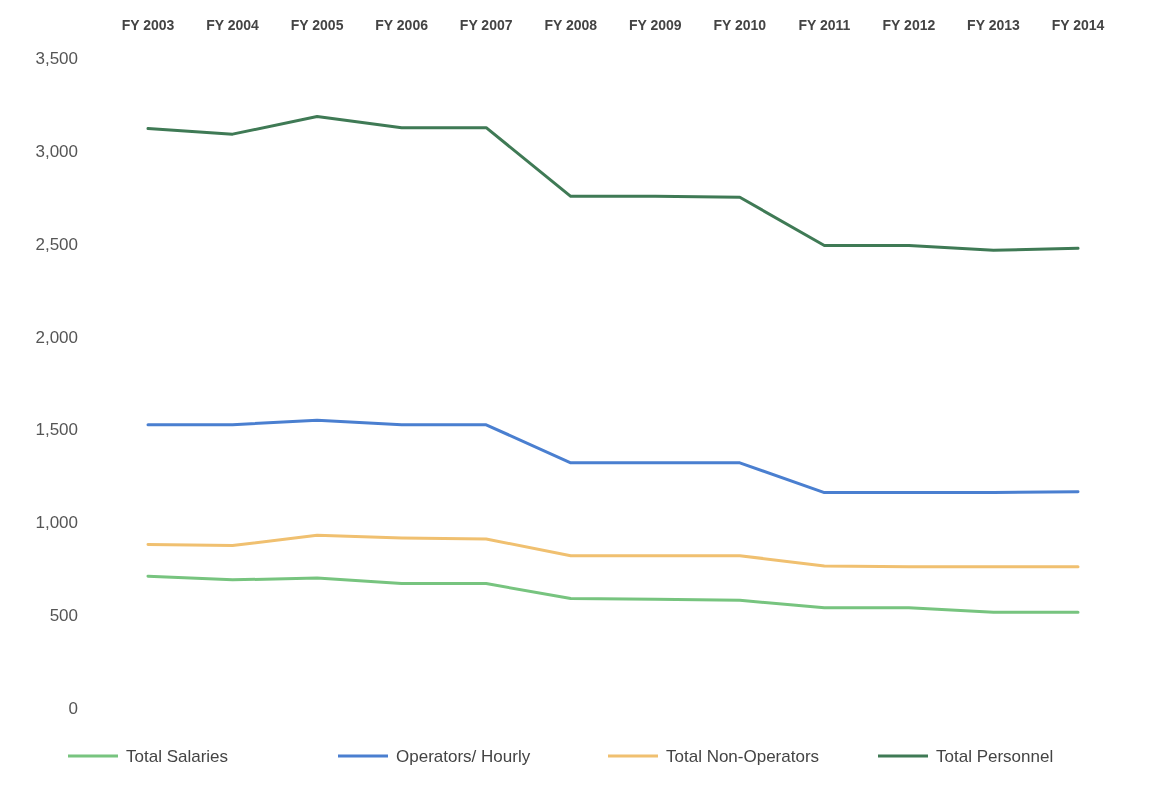 This screenshot has height=786, width=1157. What do you see at coordinates (571, 25) in the screenshot?
I see `x-tick-label: FY 2008` at bounding box center [571, 25].